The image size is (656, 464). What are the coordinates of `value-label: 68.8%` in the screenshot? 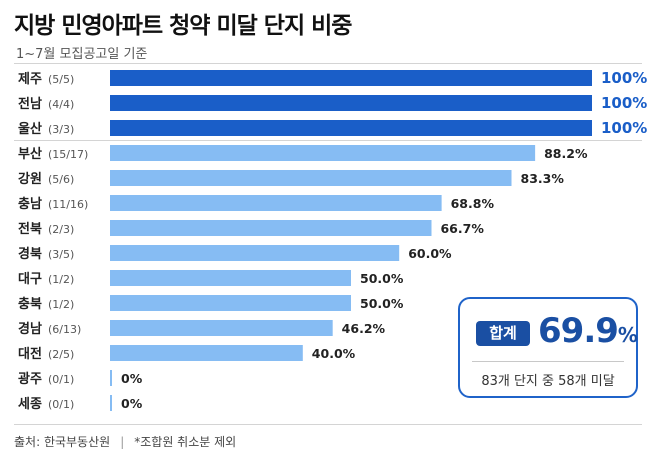 It's located at (473, 203).